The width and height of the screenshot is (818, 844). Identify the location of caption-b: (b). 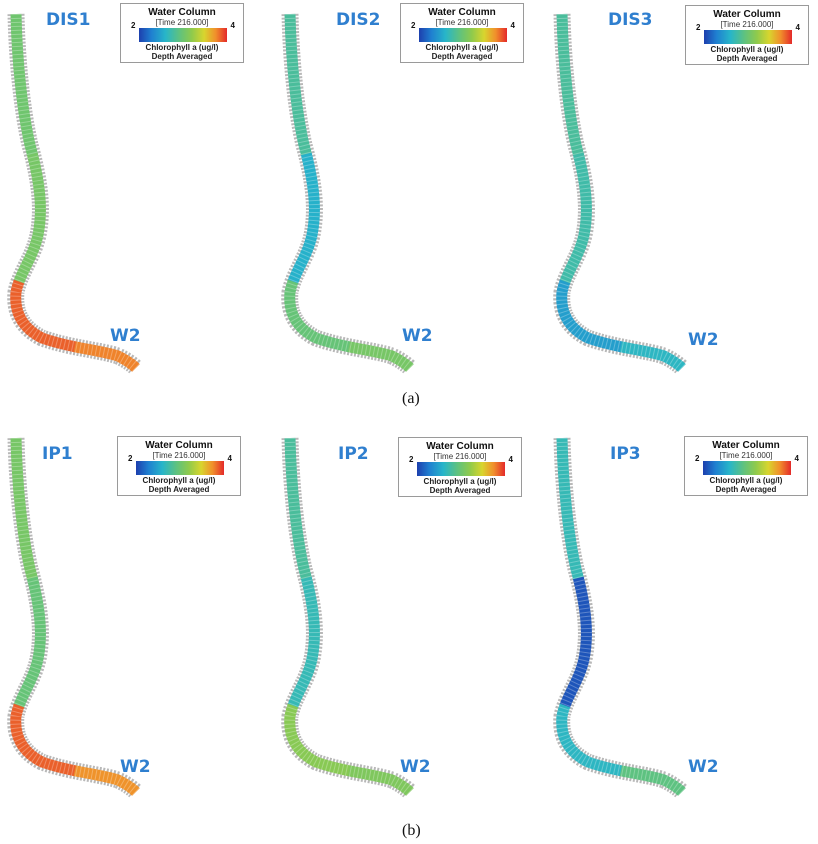
(411, 830).